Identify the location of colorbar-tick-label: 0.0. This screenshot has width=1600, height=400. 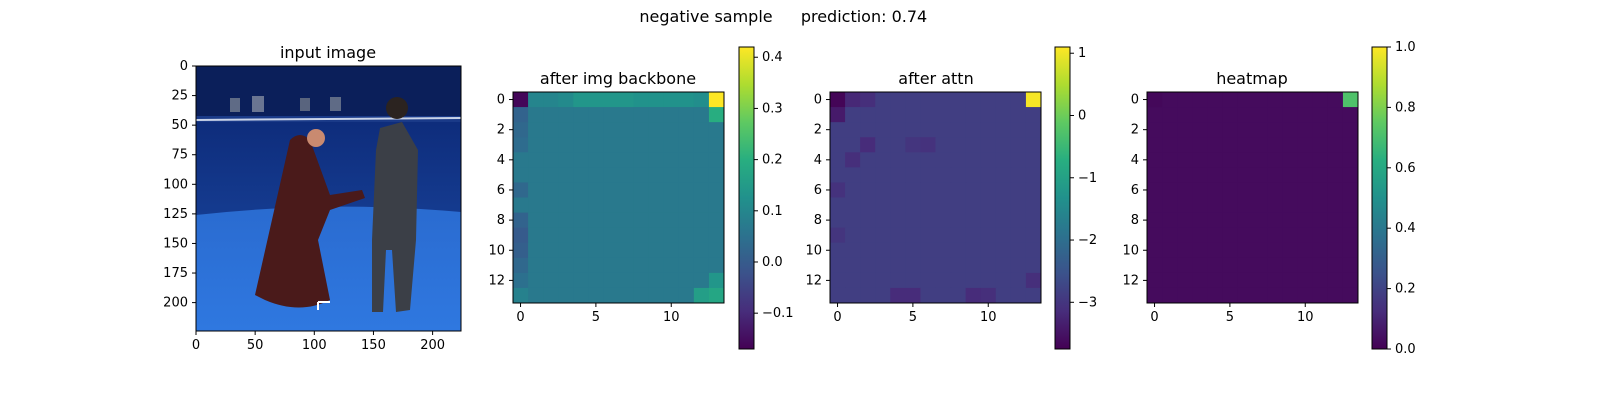
(772, 262).